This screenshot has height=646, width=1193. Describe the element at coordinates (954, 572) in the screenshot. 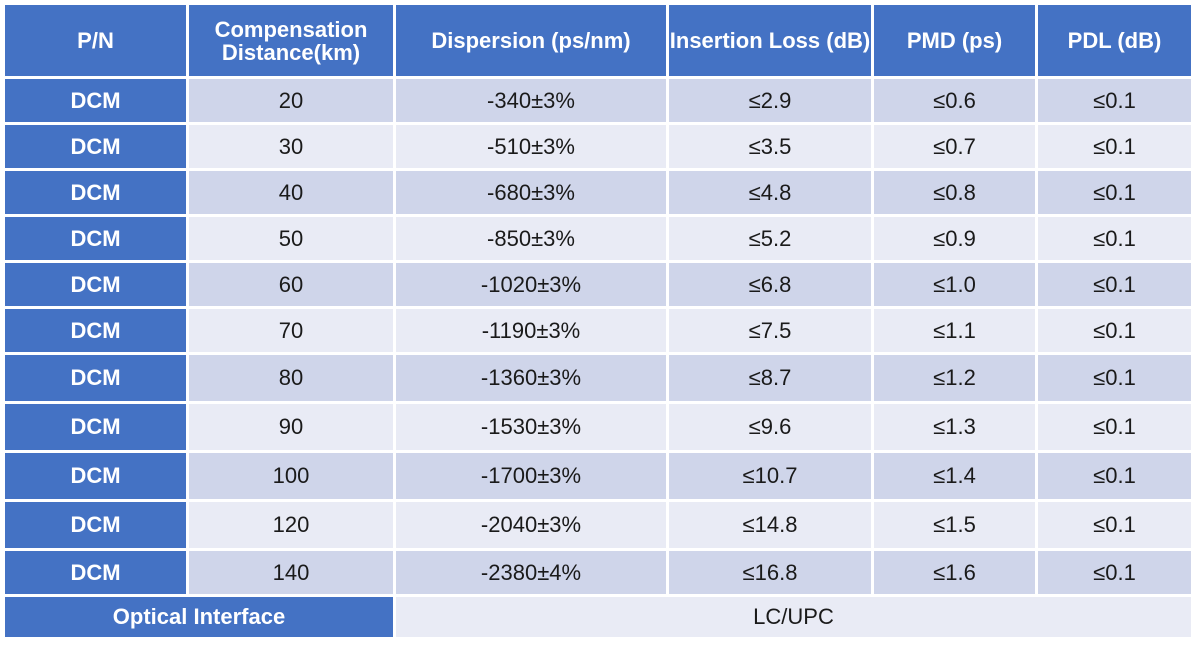

I see `cell-pmd: ≤1.6` at that location.